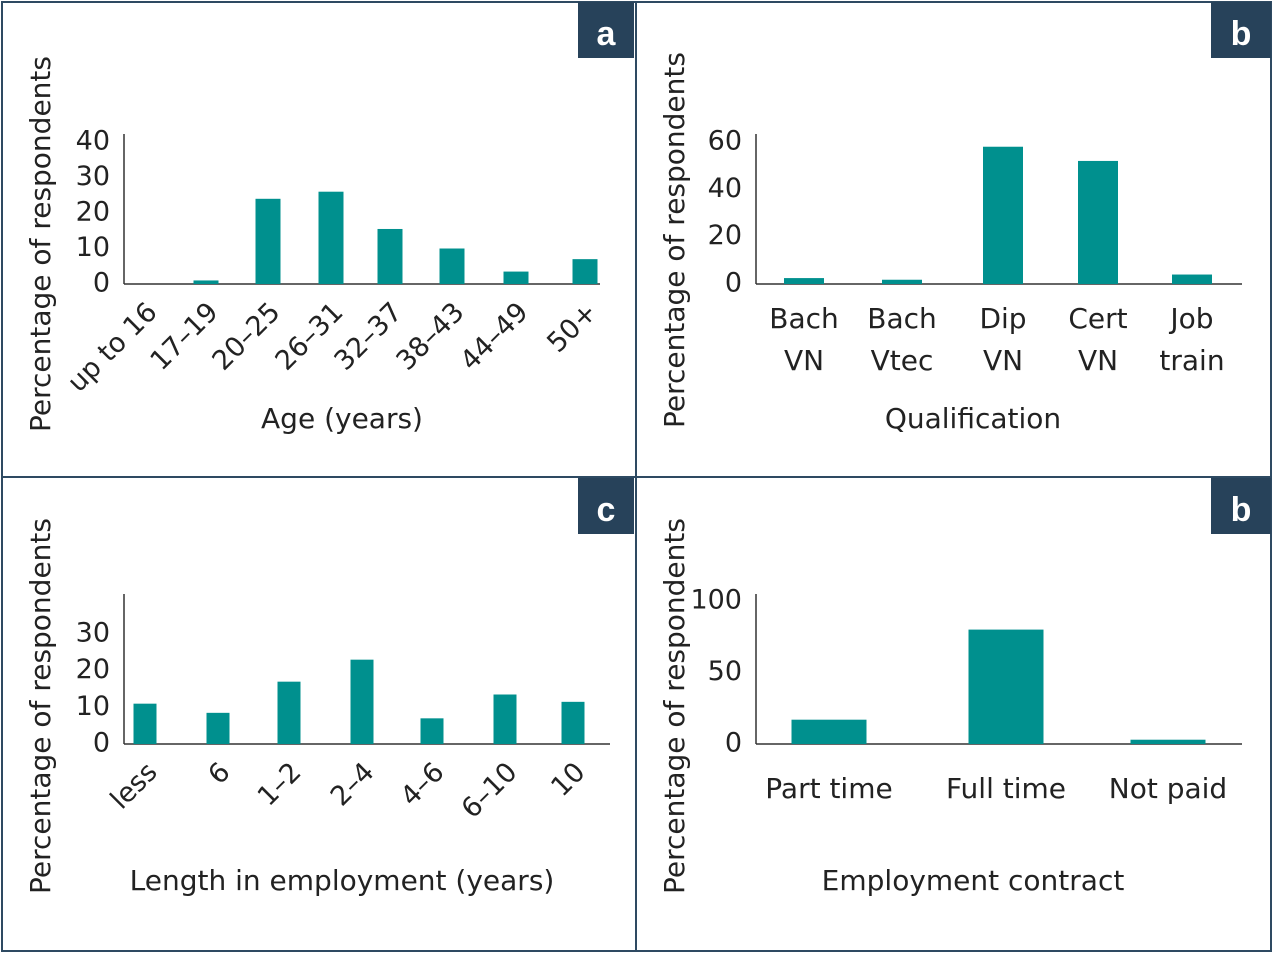 This screenshot has height=953, width=1273. Describe the element at coordinates (1191, 360) in the screenshot. I see `x-tick-label: train` at that location.